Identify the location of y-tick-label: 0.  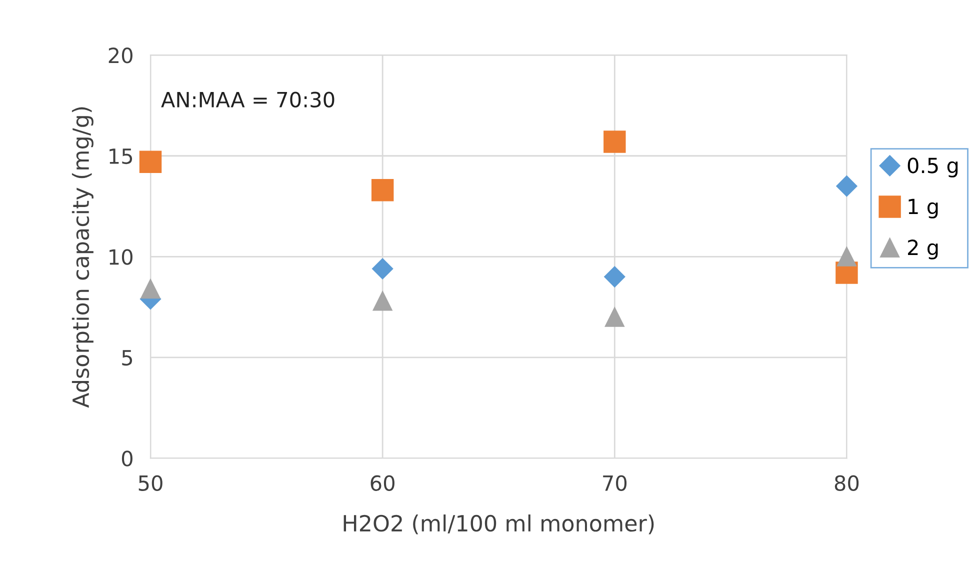
(127, 458).